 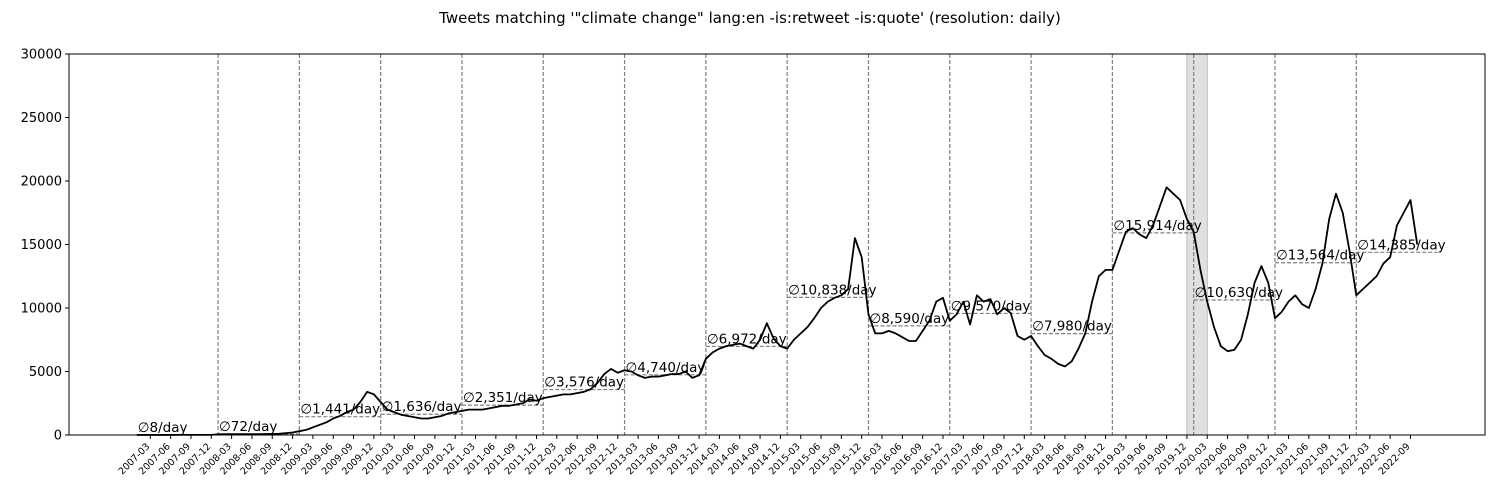 What do you see at coordinates (340, 410) in the screenshot?
I see `annual-mean-label: ∅1,441/day` at bounding box center [340, 410].